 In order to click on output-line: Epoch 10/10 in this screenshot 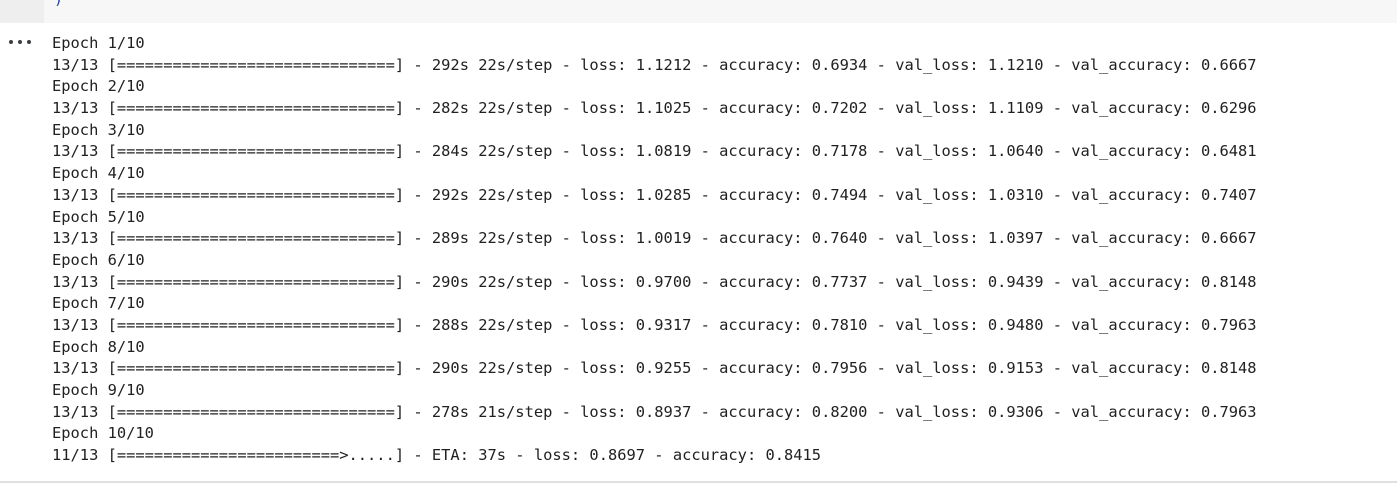, I will do `click(103, 433)`.